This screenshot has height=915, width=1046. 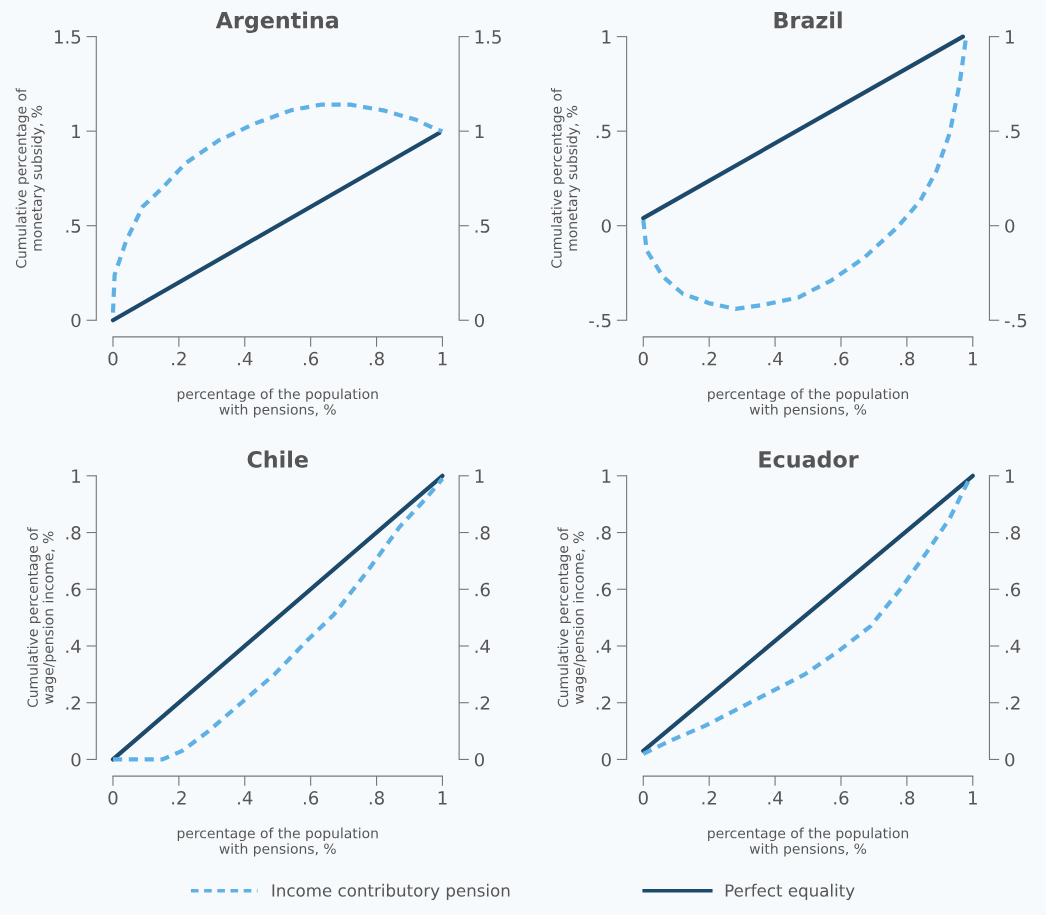 I want to click on chart-title: Chile, so click(x=277, y=459).